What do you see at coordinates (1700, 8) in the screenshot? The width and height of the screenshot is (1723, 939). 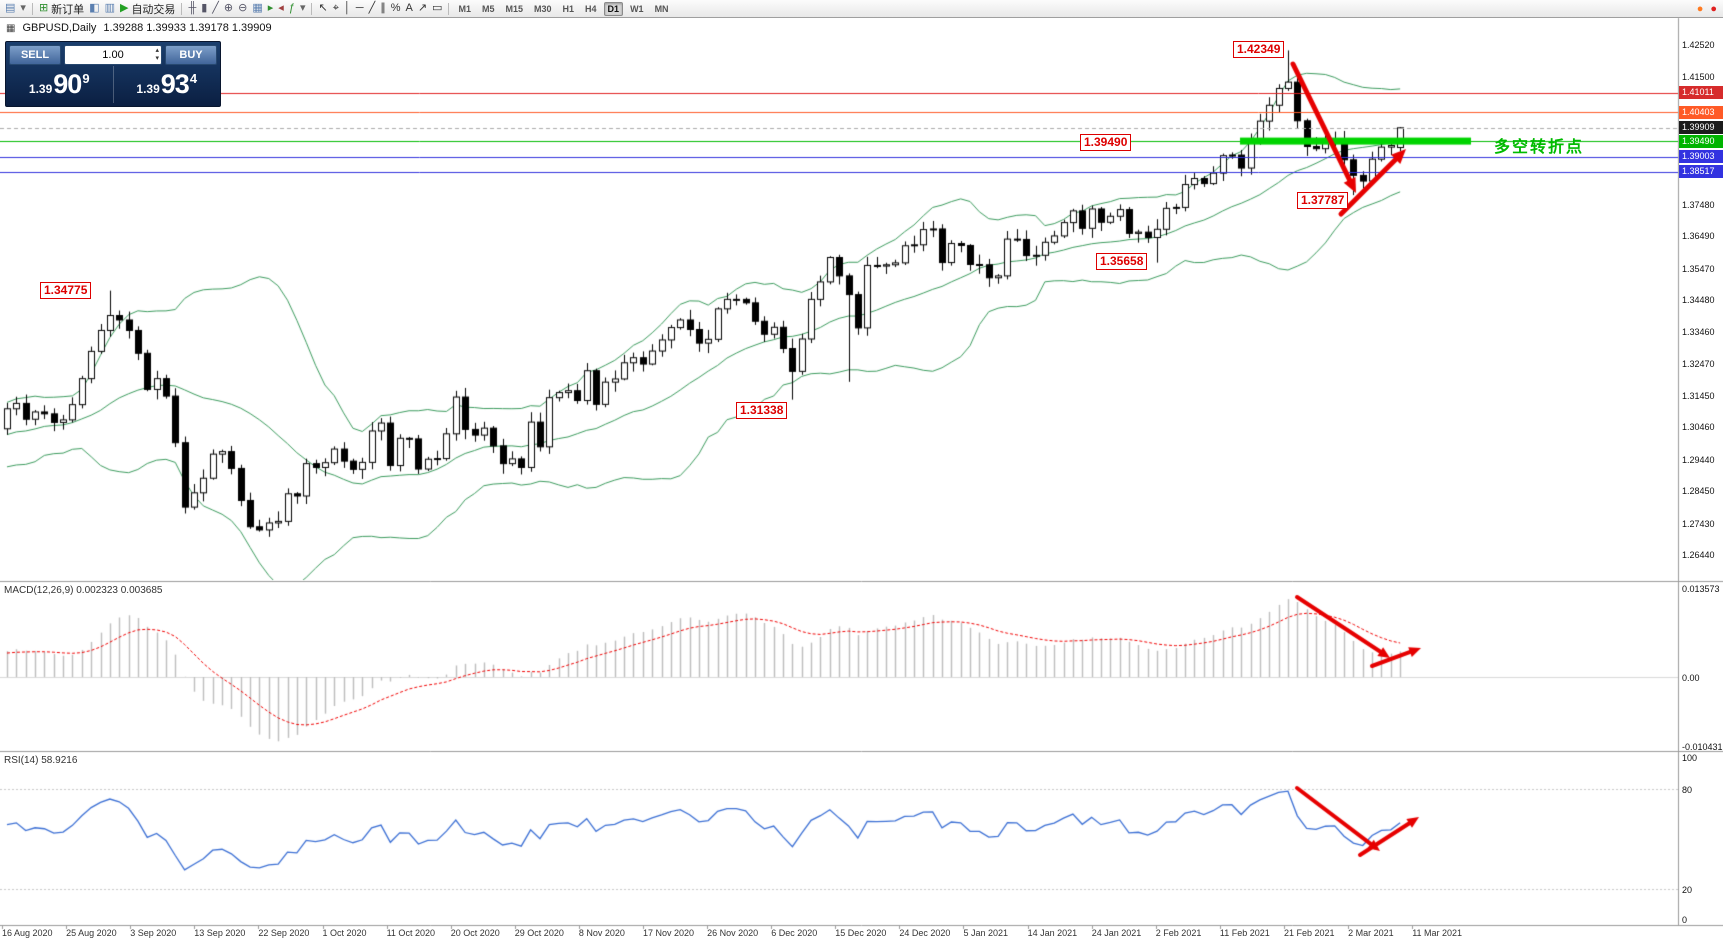 I see `community-icon: ●` at bounding box center [1700, 8].